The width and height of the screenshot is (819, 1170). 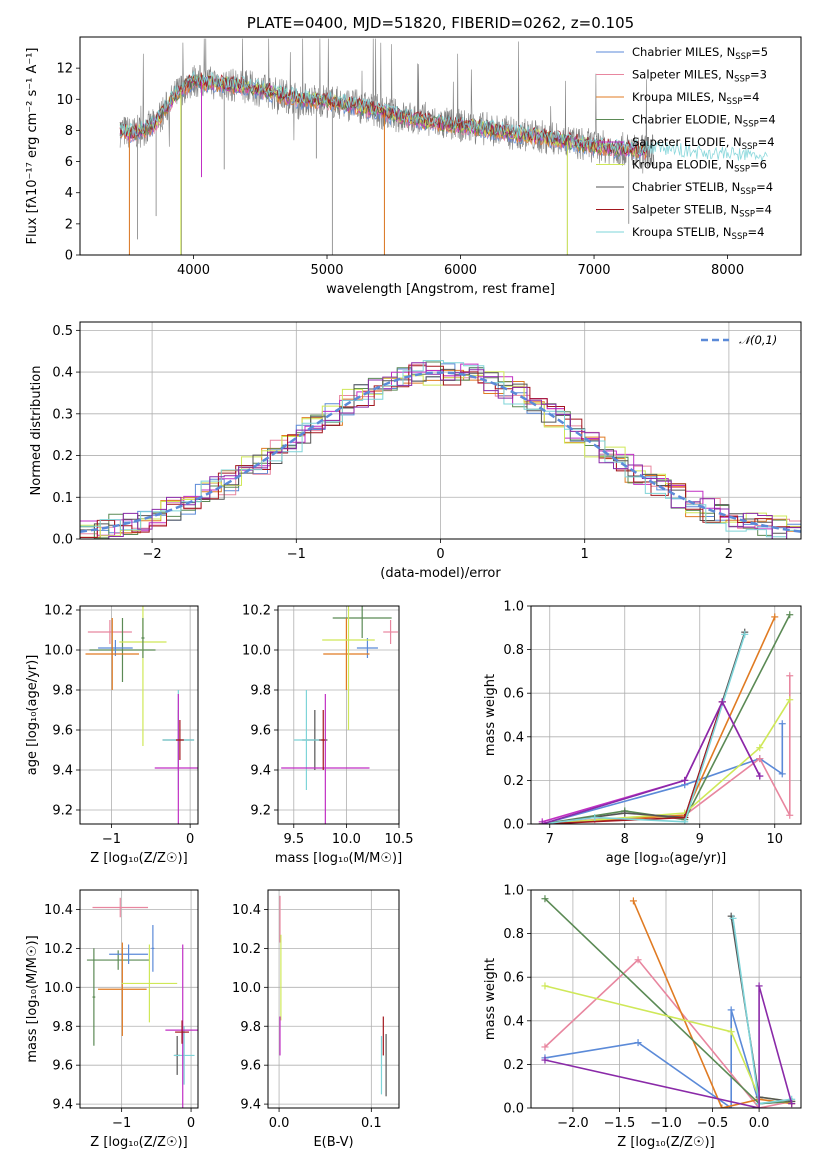 I want to click on x-tick-label: 2, so click(x=729, y=554).